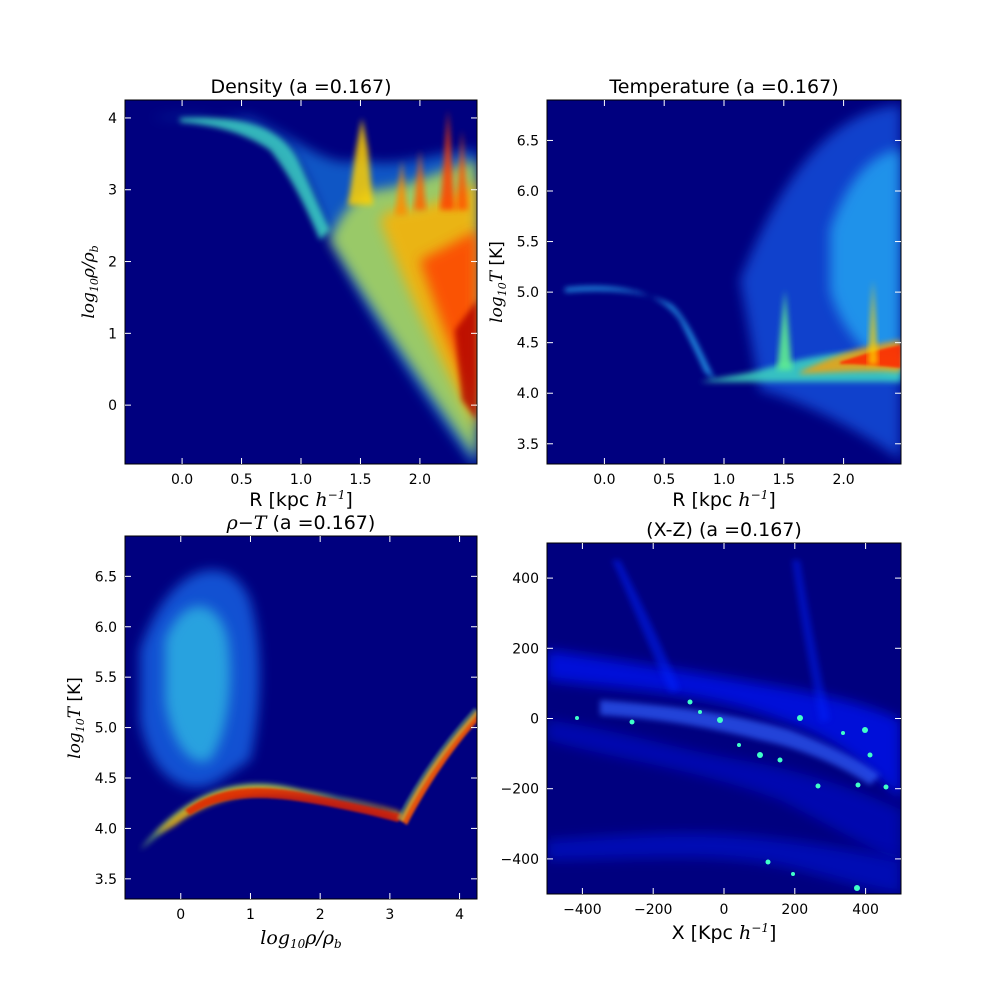 This screenshot has height=1000, width=1000. What do you see at coordinates (389, 915) in the screenshot?
I see `rho-t-x-tick-label: 3` at bounding box center [389, 915].